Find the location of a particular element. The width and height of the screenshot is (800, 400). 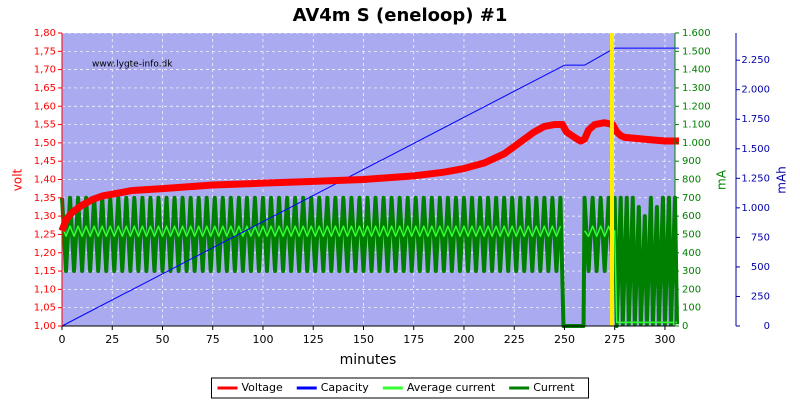

y2-tick-label: 600 is located at coordinates (691, 216).